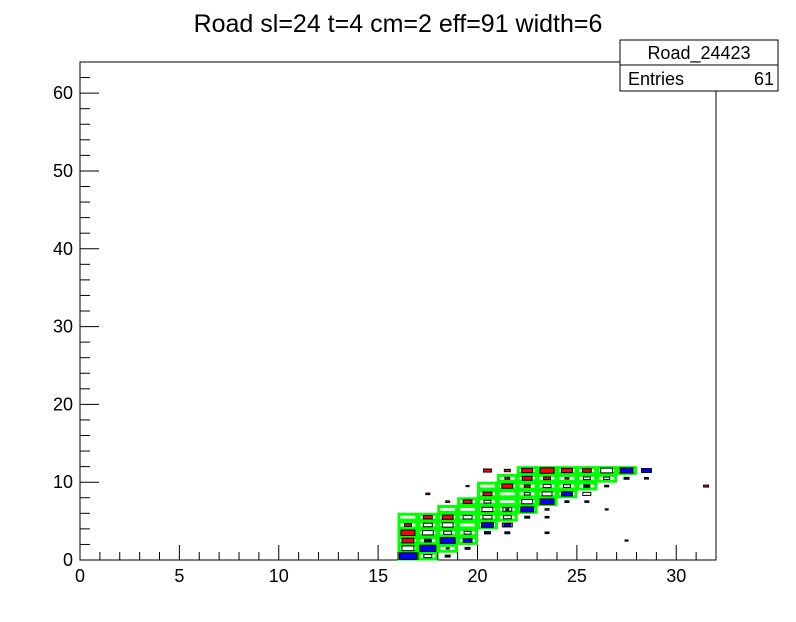  Describe the element at coordinates (63, 327) in the screenshot. I see `y-tick-label: 30` at that location.